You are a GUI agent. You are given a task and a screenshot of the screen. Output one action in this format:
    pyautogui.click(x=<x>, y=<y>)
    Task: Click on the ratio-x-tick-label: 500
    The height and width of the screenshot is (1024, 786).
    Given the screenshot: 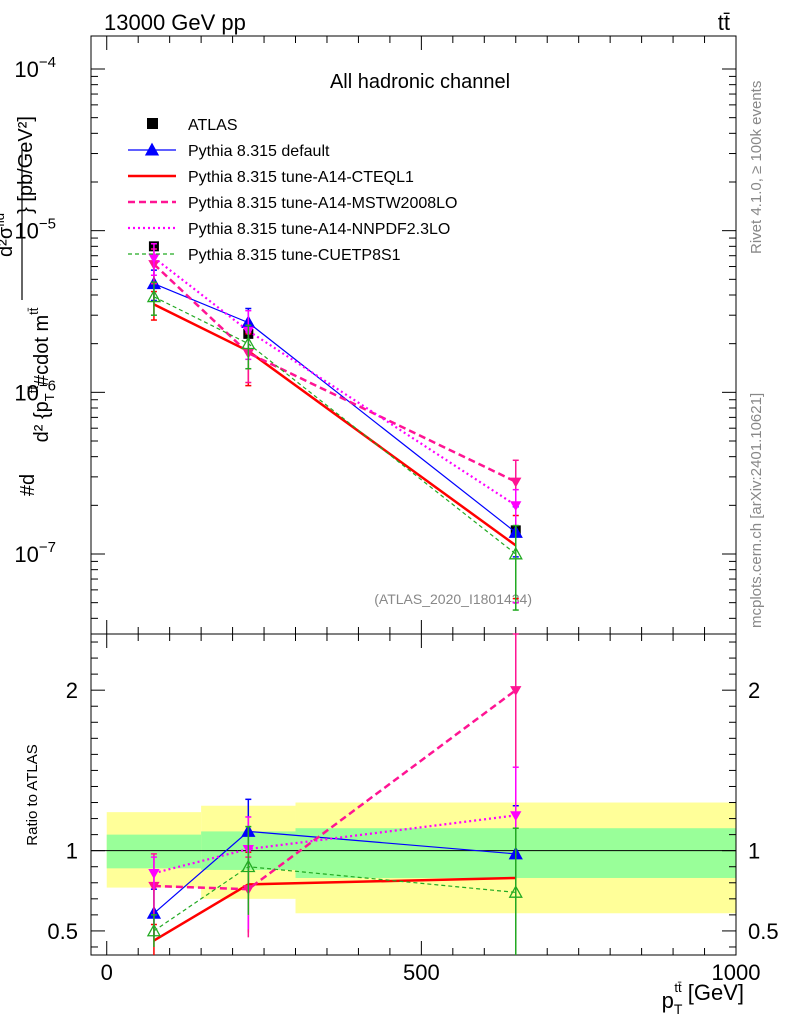 What is the action you would take?
    pyautogui.click(x=421, y=972)
    